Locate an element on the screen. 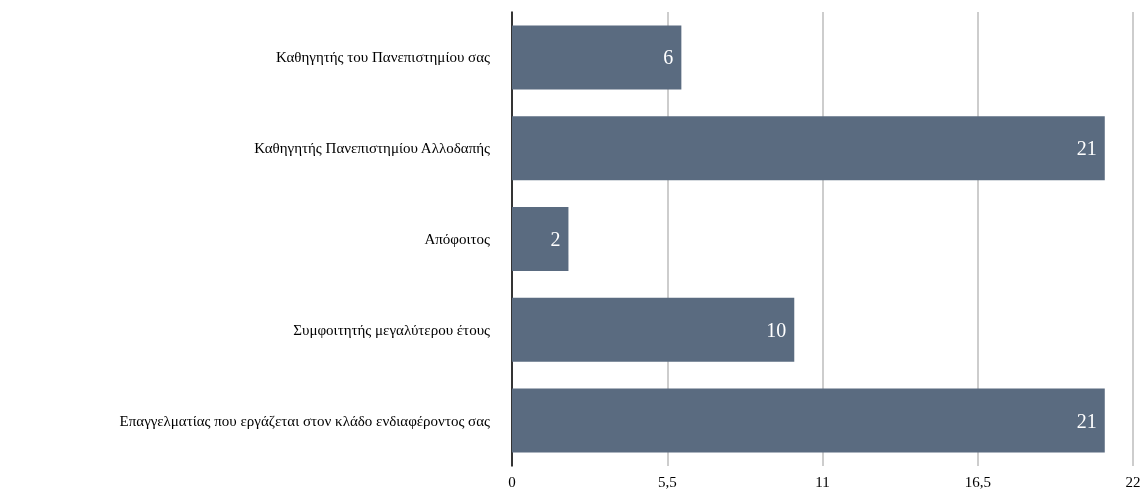 The width and height of the screenshot is (1144, 502). x-tick-label: 0 is located at coordinates (512, 481).